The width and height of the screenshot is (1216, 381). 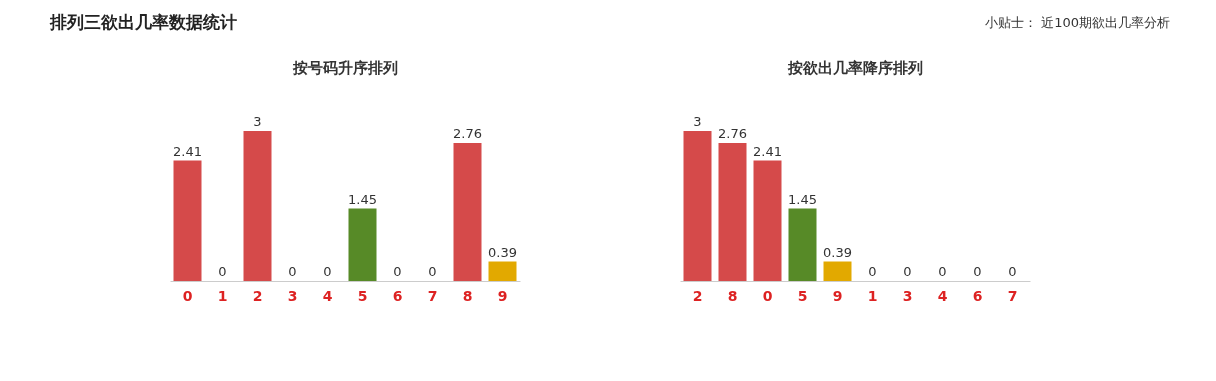 What do you see at coordinates (143, 22) in the screenshot?
I see `text: 排列三欲出几率数据统计` at bounding box center [143, 22].